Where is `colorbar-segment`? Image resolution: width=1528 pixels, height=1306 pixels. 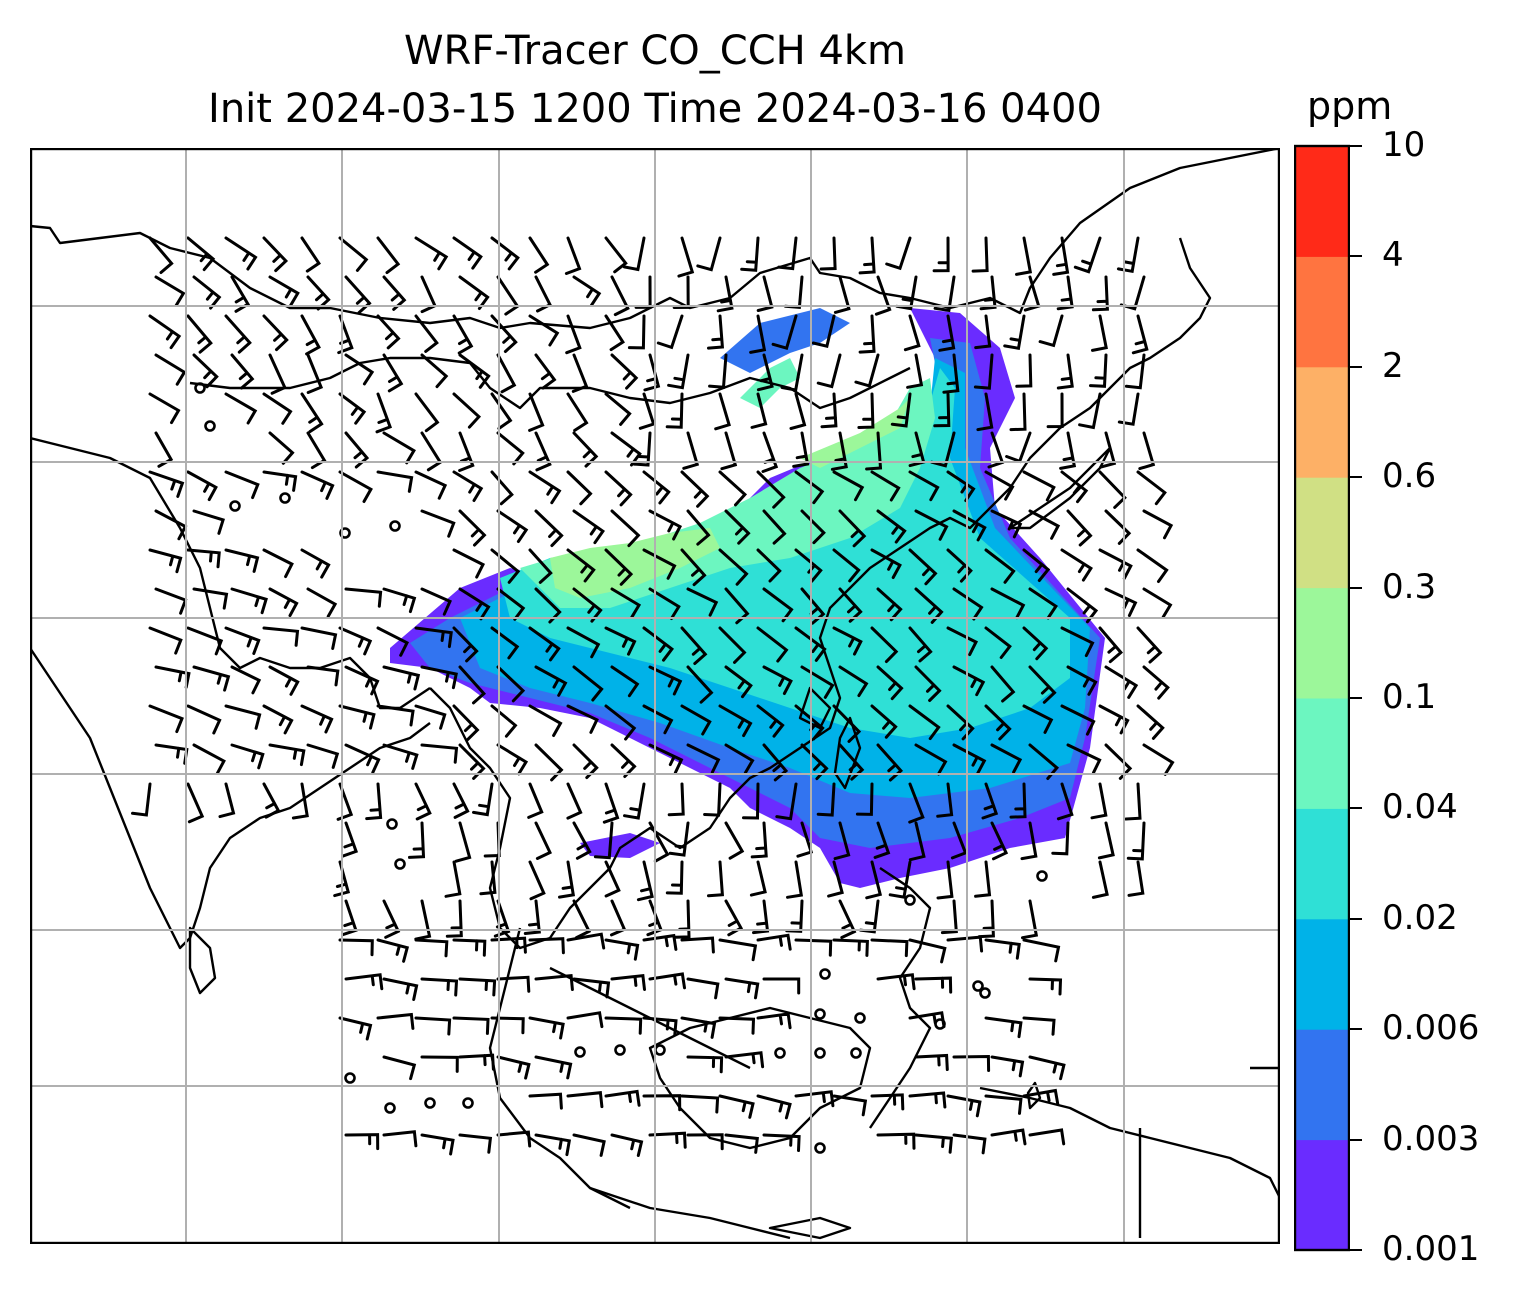 colorbar-segment is located at coordinates (1322, 643).